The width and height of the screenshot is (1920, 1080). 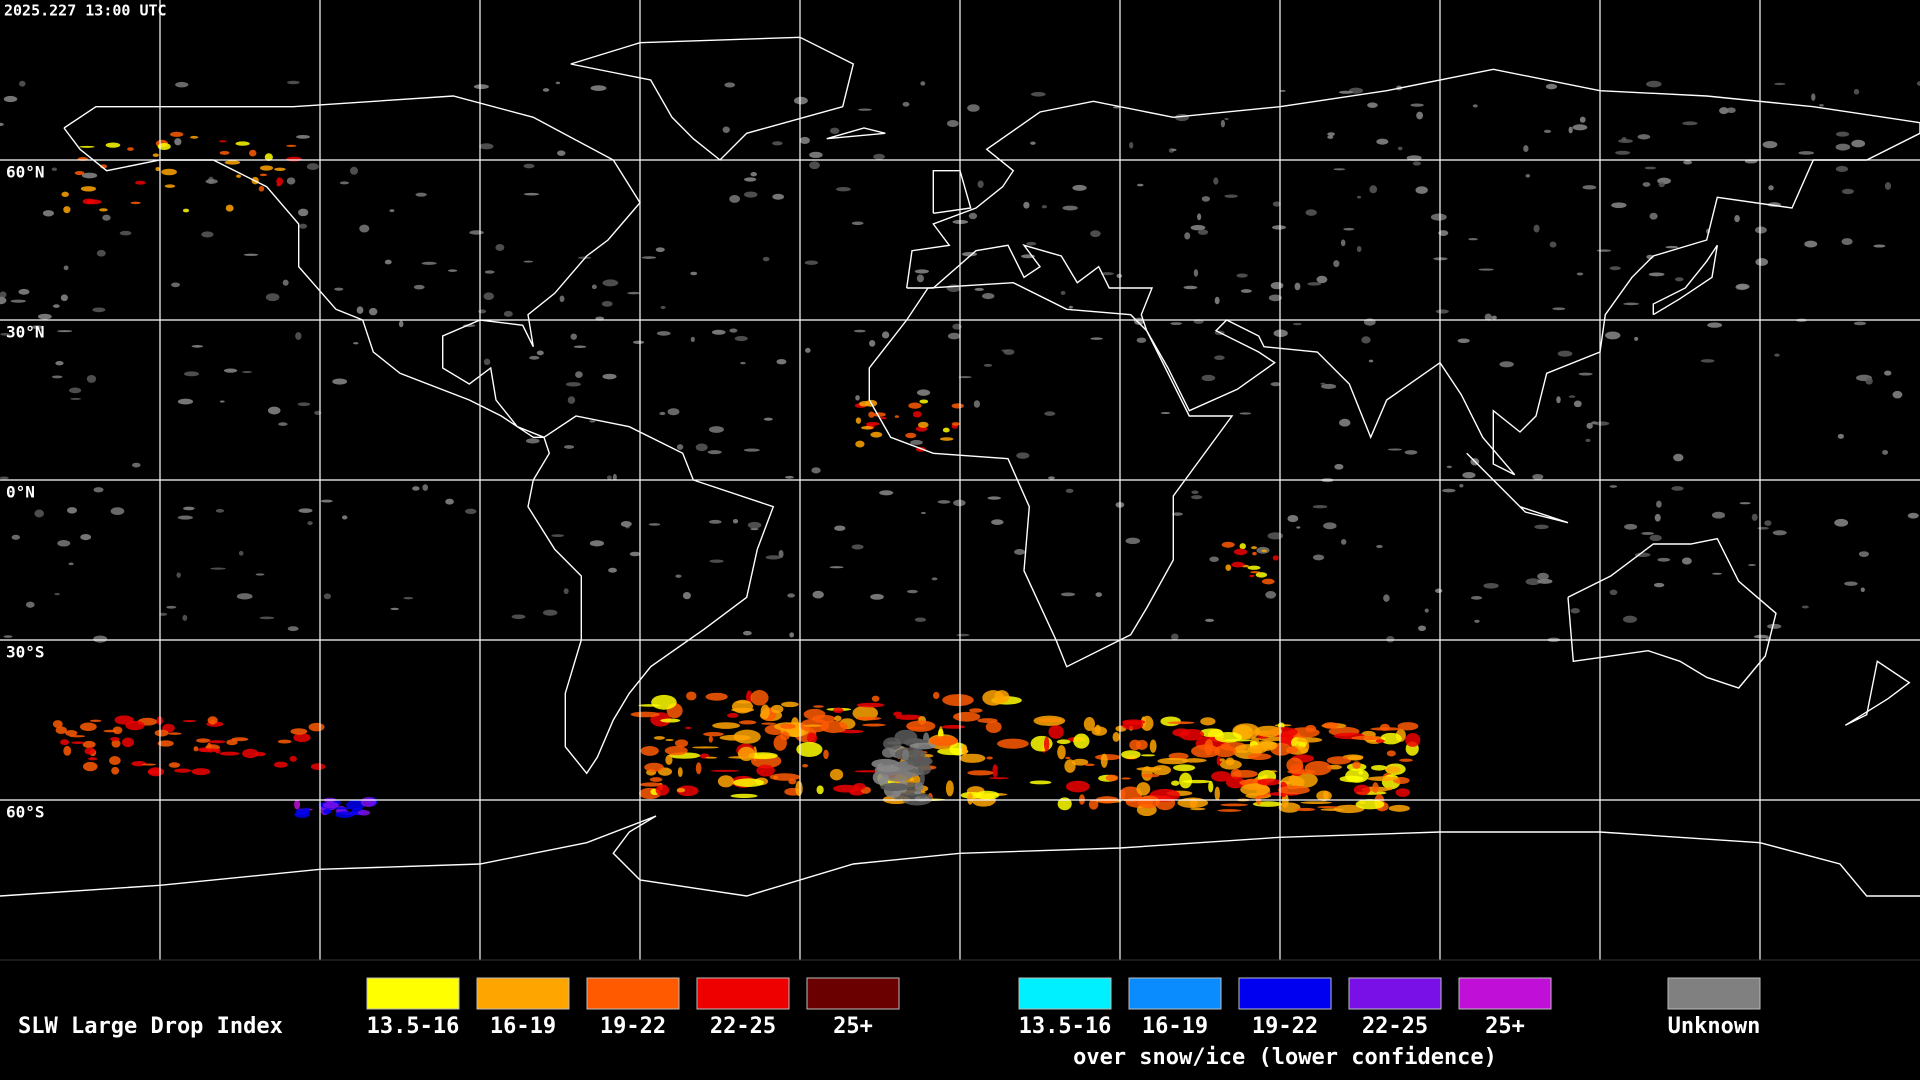 I want to click on coastline, so click(x=651, y=595).